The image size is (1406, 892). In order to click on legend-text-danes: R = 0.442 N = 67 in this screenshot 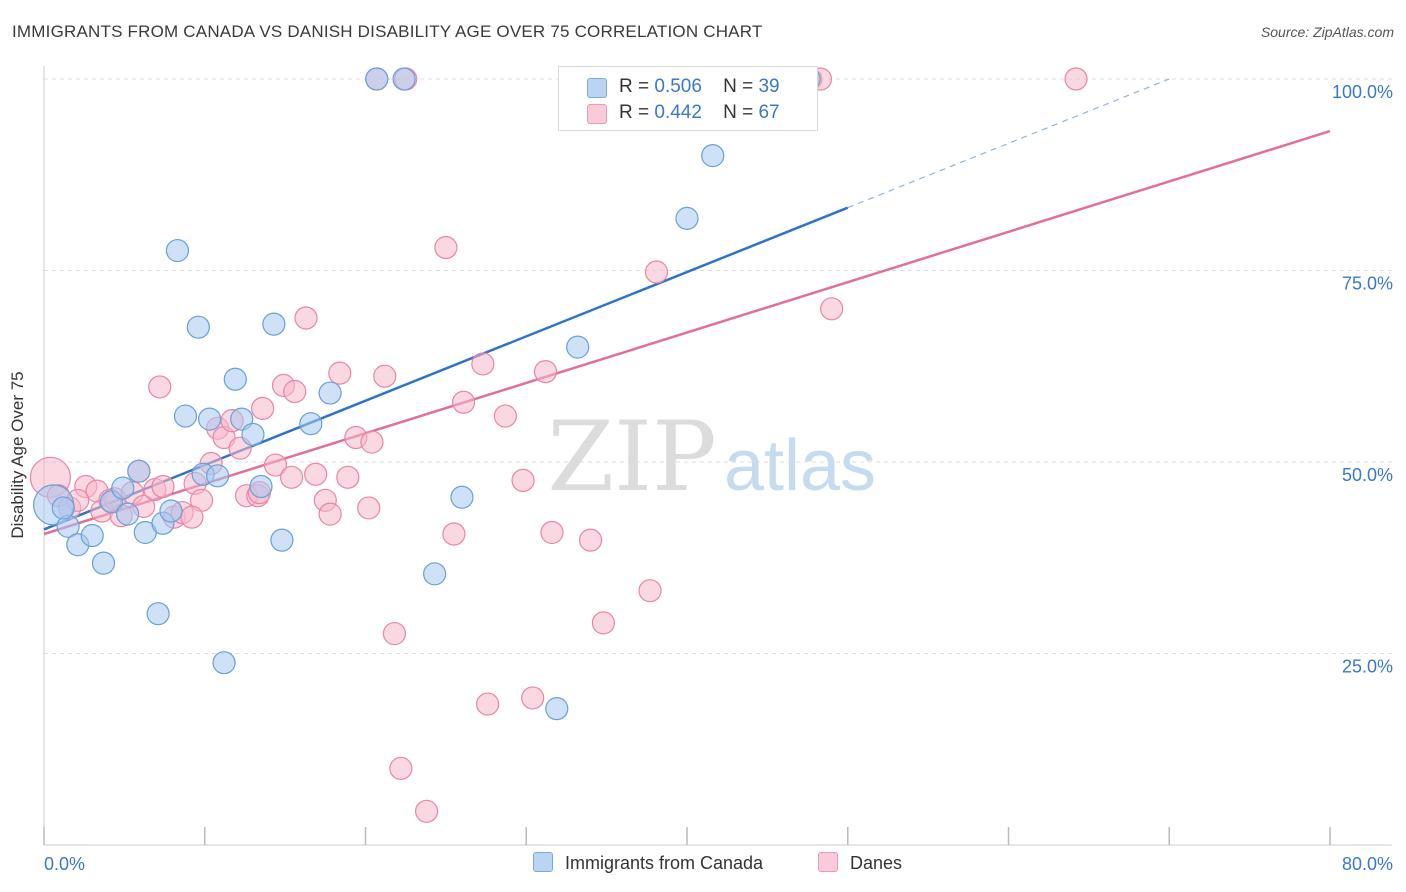, I will do `click(699, 113)`.